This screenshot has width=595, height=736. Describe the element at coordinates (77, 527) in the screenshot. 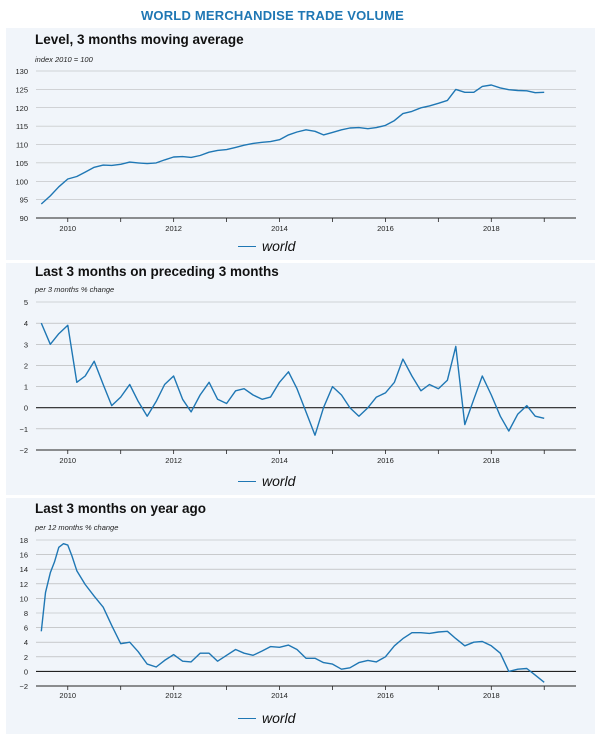

I see `chart-subtitle: per 12 months % change` at that location.